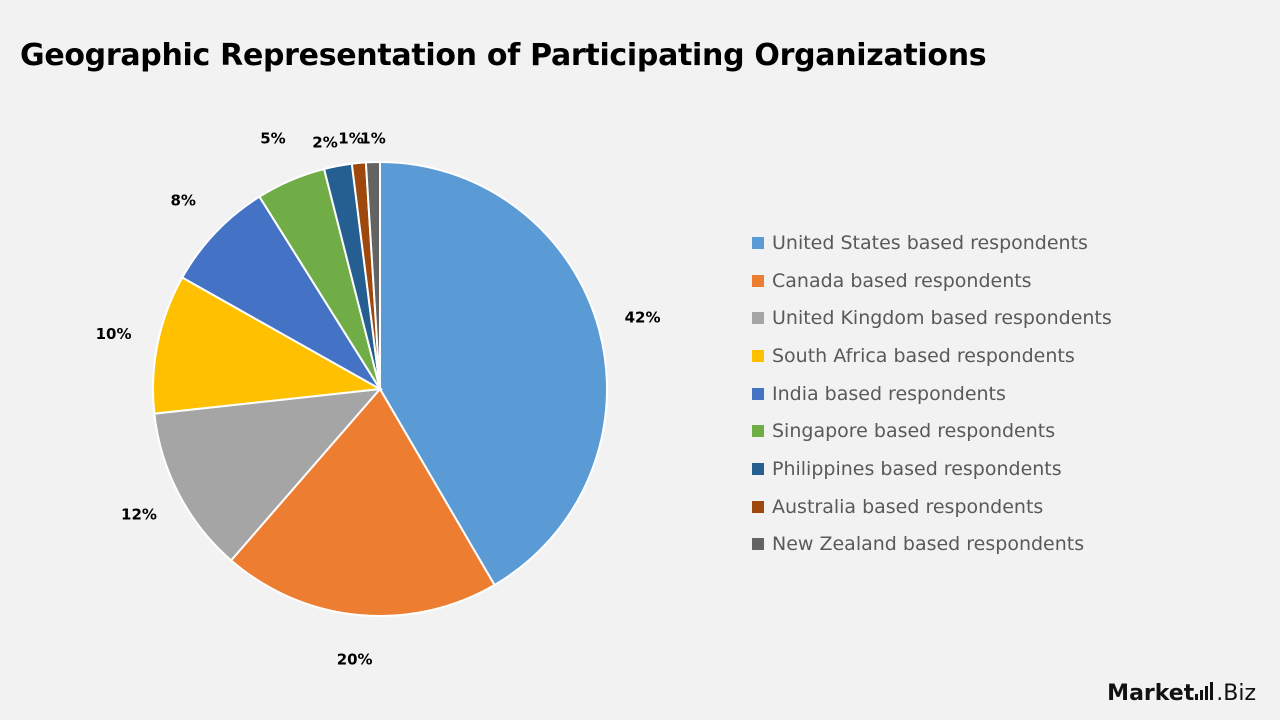  Describe the element at coordinates (928, 544) in the screenshot. I see `legend-label-8: New Zealand based respondents` at that location.